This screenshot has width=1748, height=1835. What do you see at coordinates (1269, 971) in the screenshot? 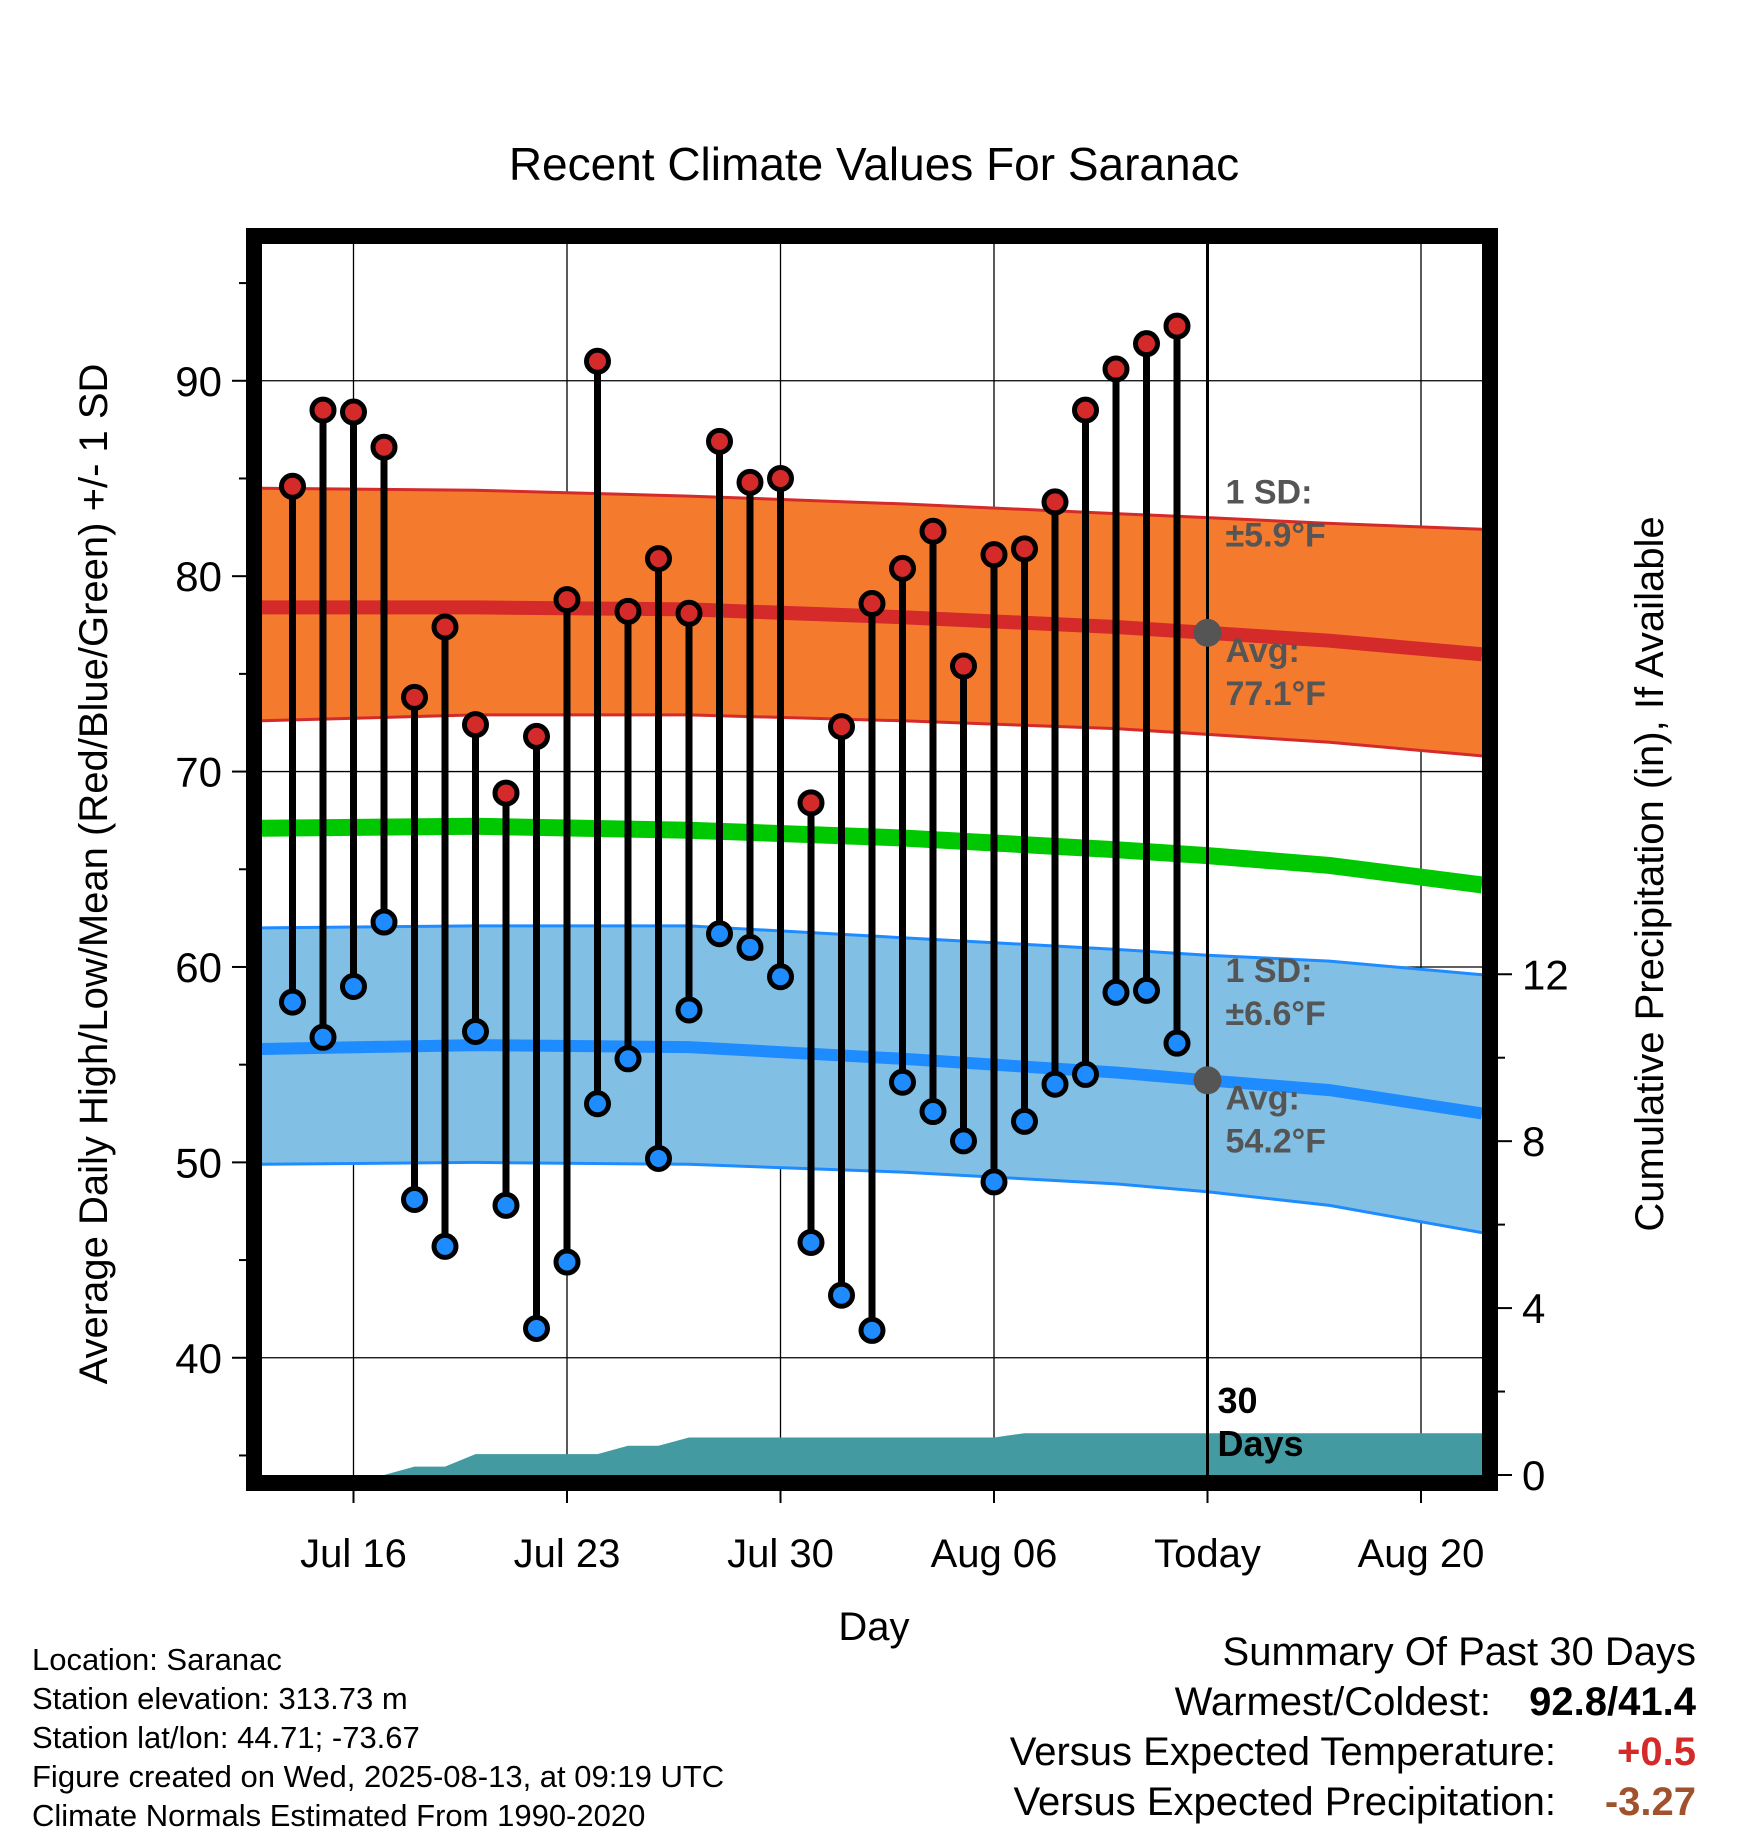
I see `low-sd-label: 1 SD:` at bounding box center [1269, 971].